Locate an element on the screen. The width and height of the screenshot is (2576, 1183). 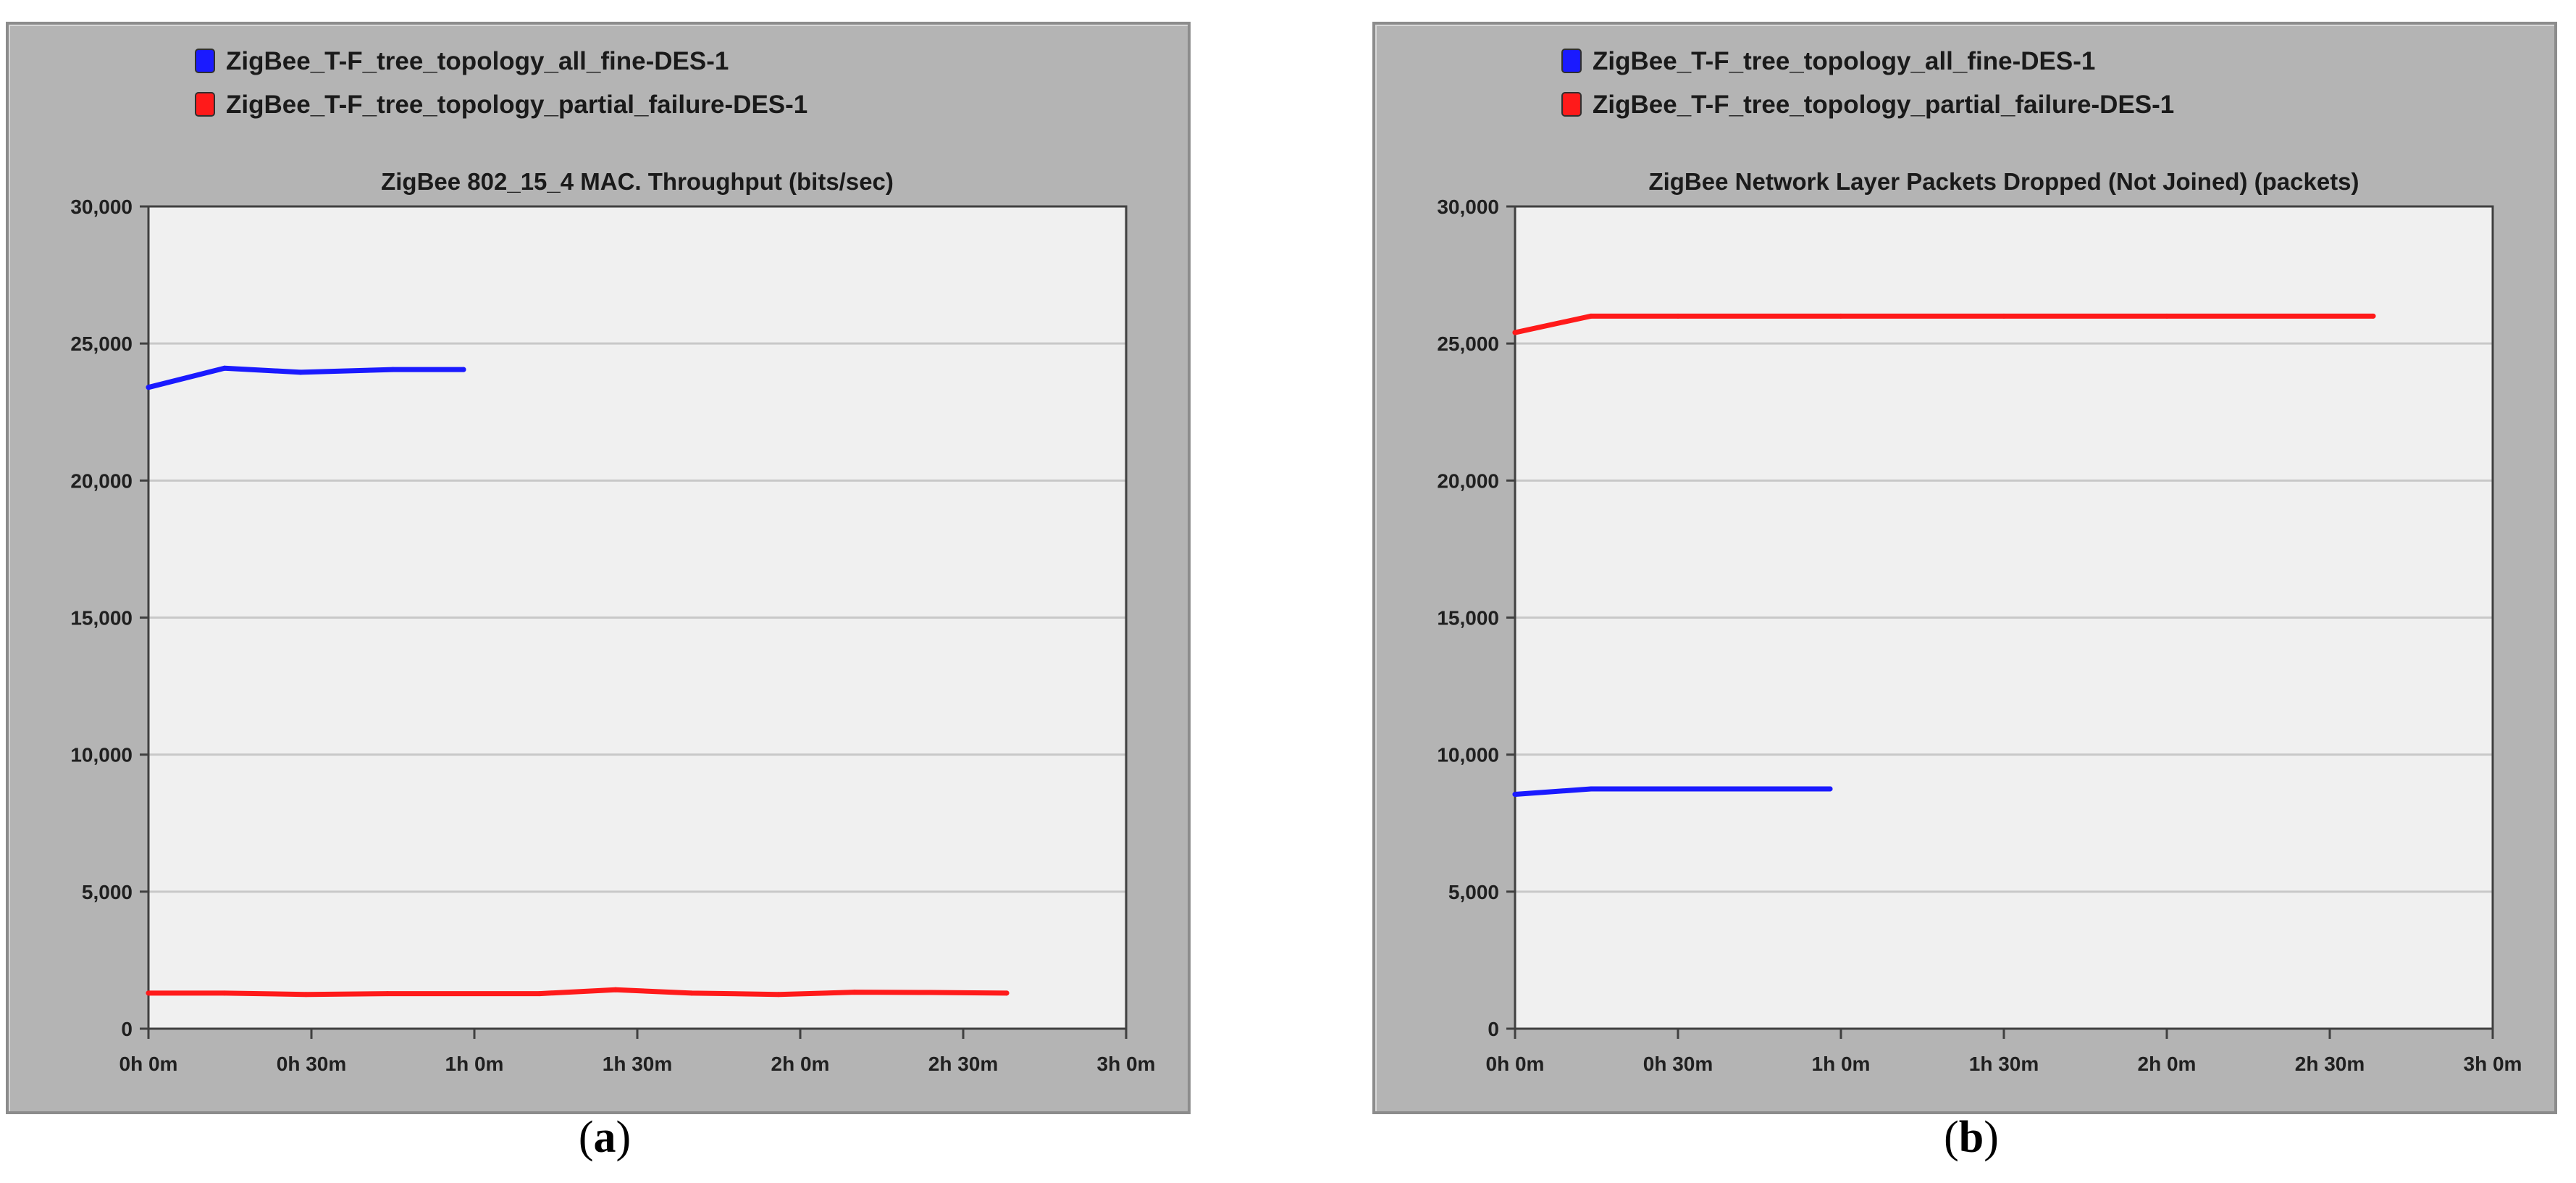
panel-caption-b: (b) is located at coordinates (1971, 1137).